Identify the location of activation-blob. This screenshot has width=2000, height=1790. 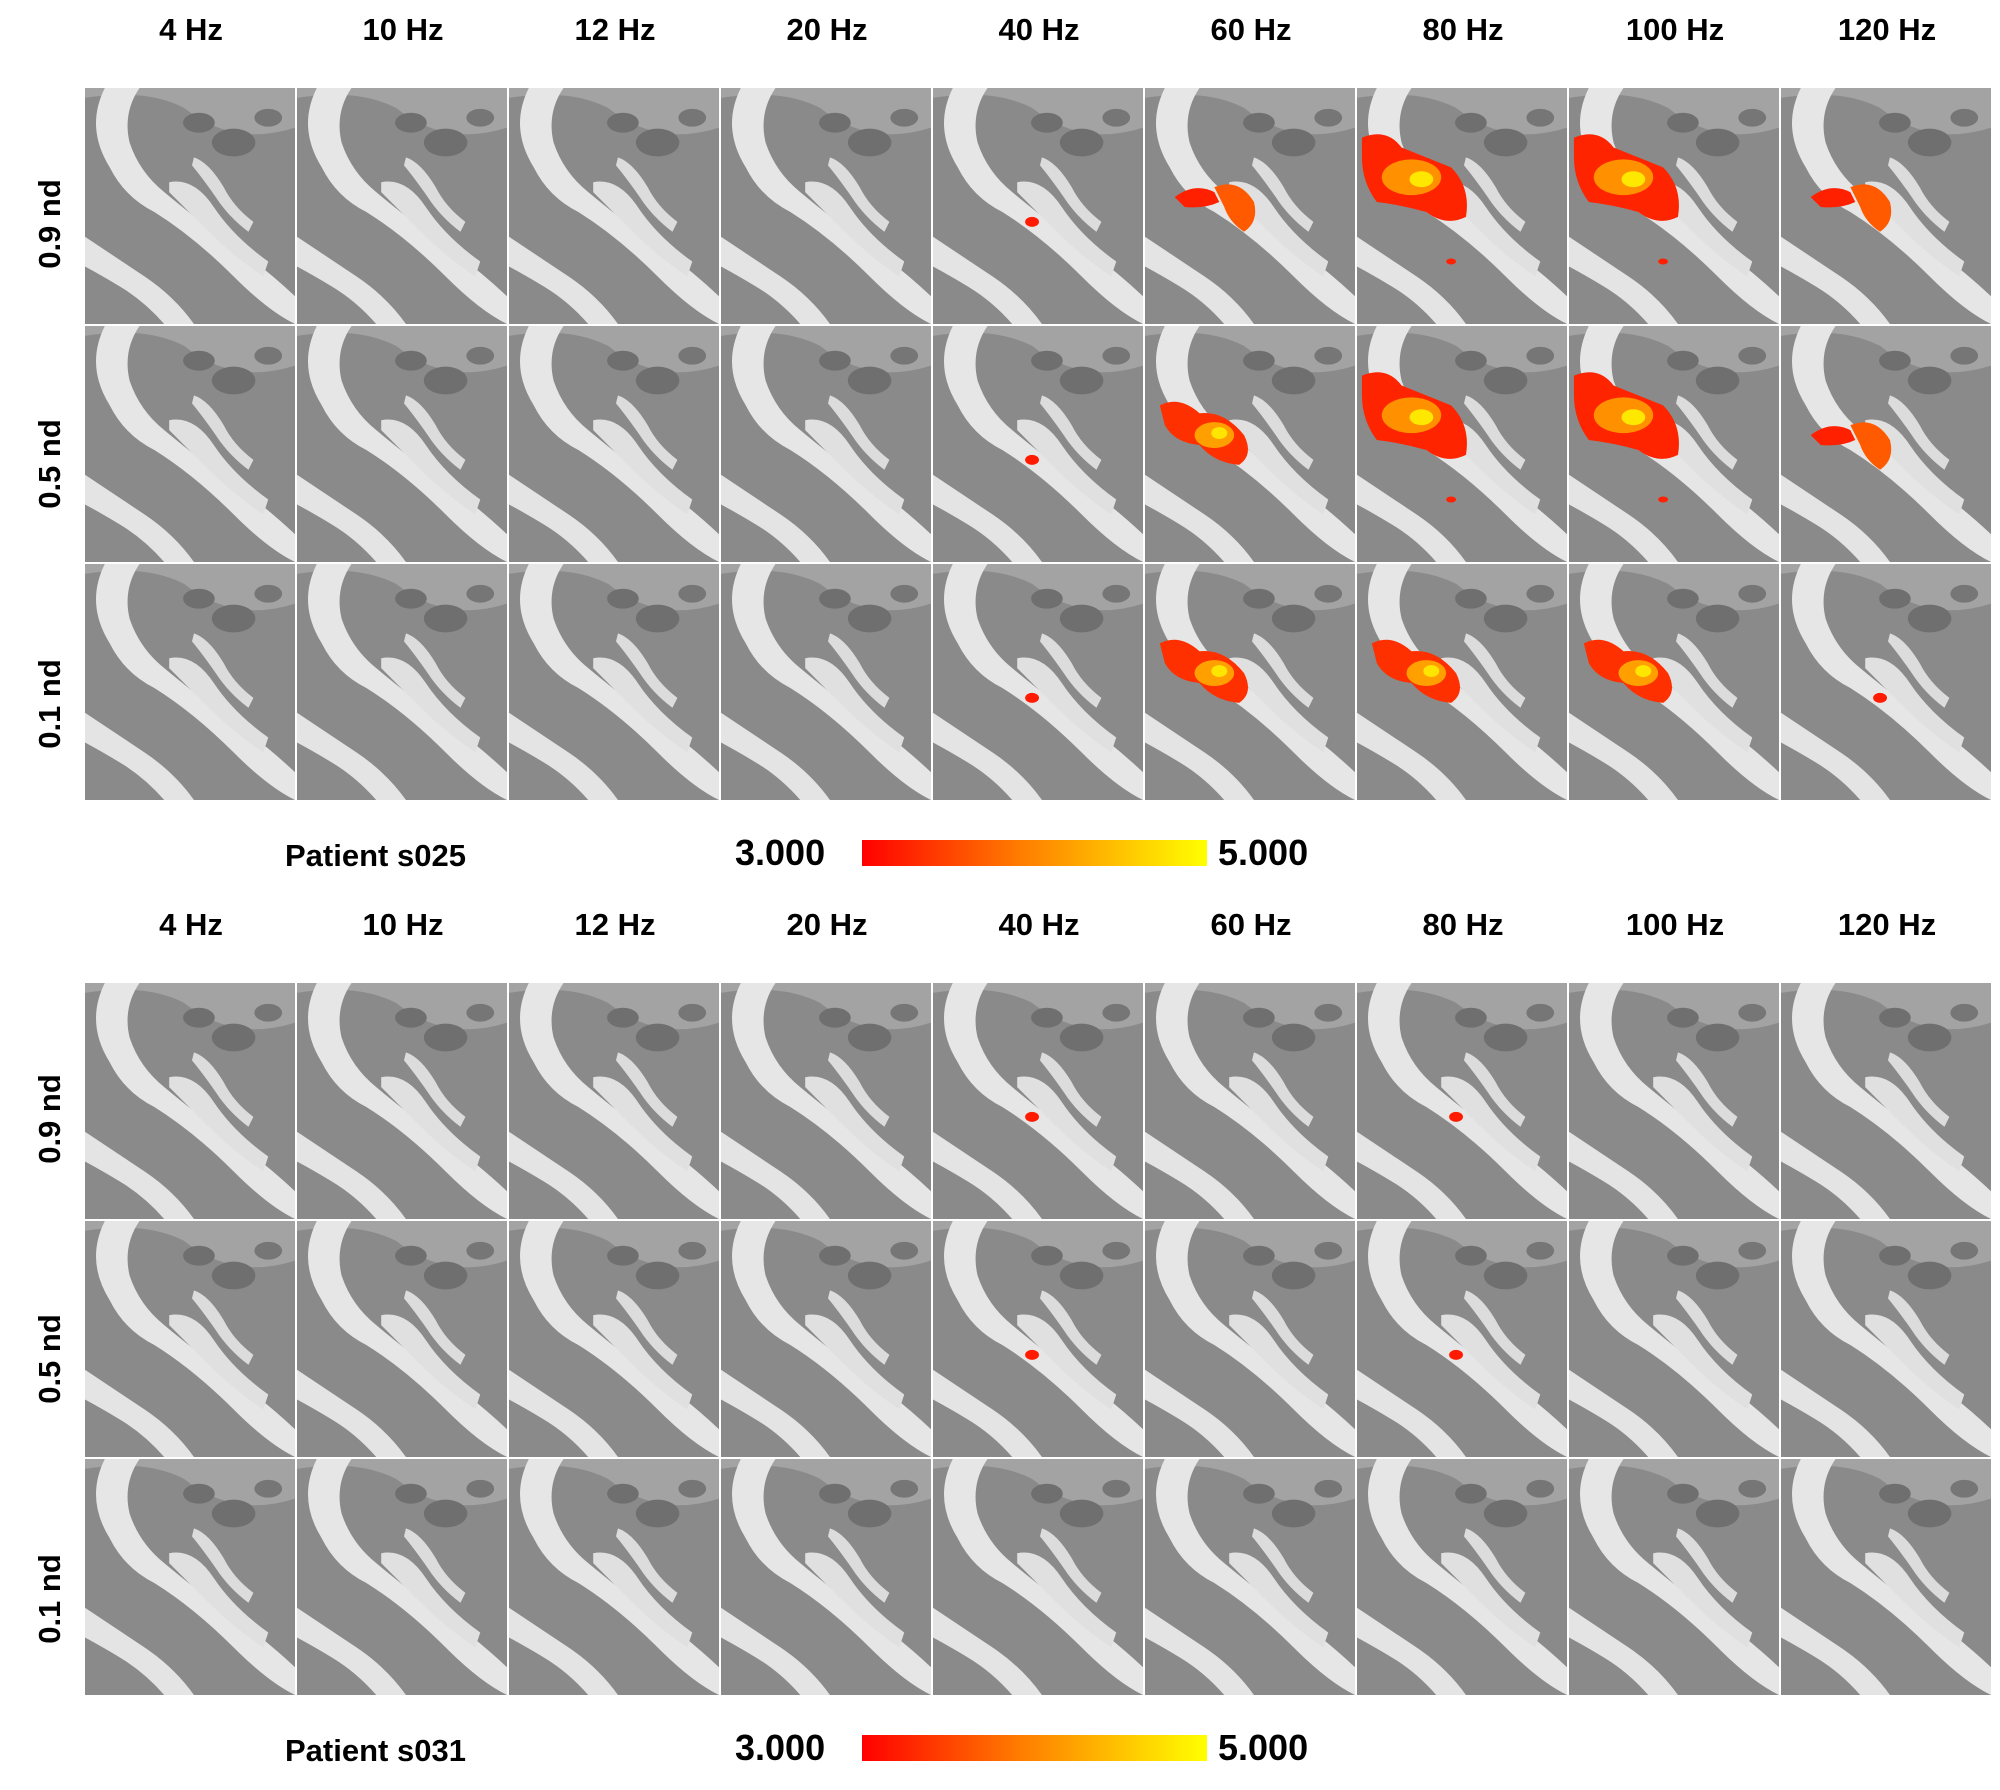
(1456, 1116).